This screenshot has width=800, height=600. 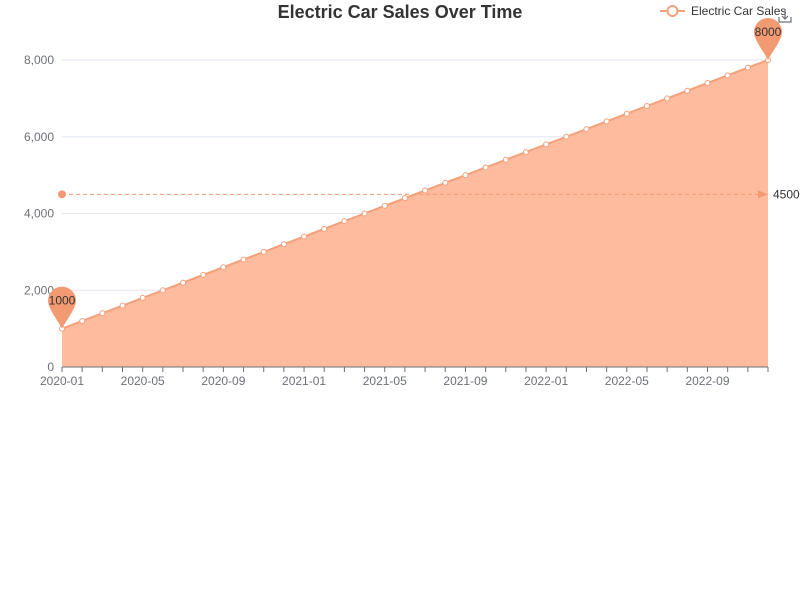 I want to click on mark-point-pin: 1000, so click(x=62, y=307).